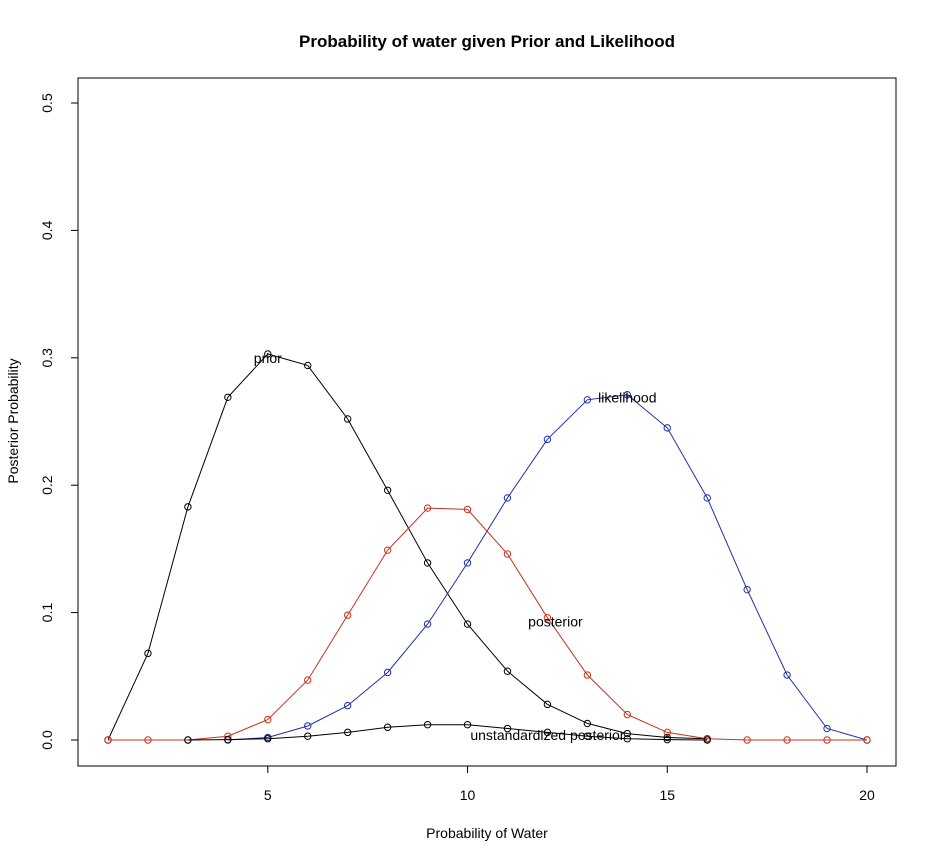  Describe the element at coordinates (47, 103) in the screenshot. I see `y-tick-label: 0.5` at that location.